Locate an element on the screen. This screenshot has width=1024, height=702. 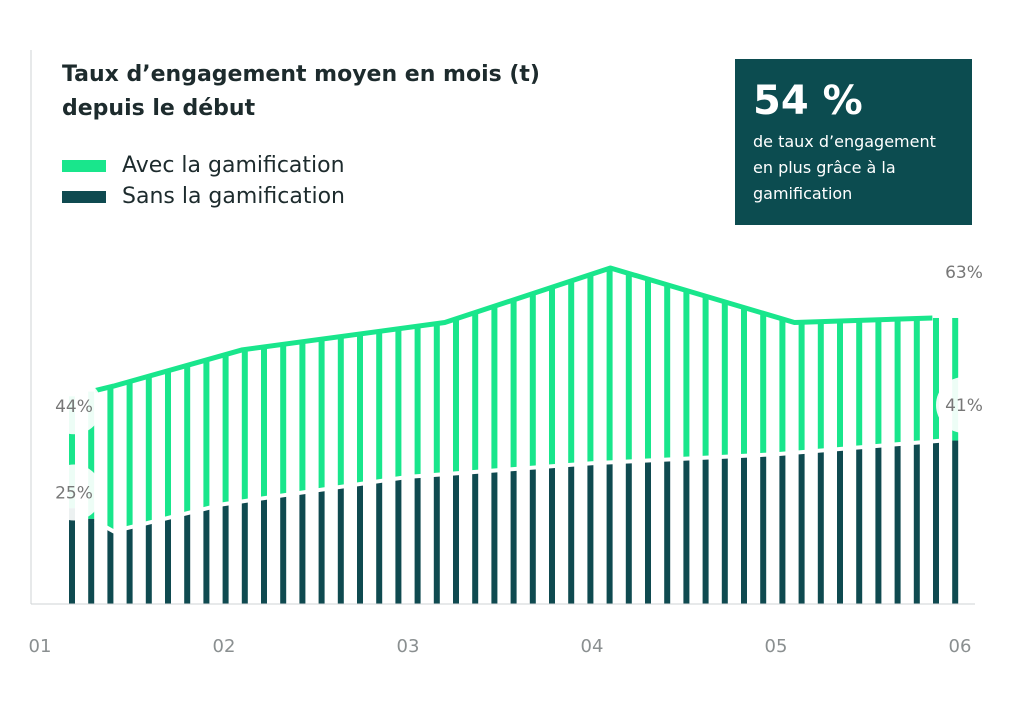
legend-swatch-without is located at coordinates (84, 196).